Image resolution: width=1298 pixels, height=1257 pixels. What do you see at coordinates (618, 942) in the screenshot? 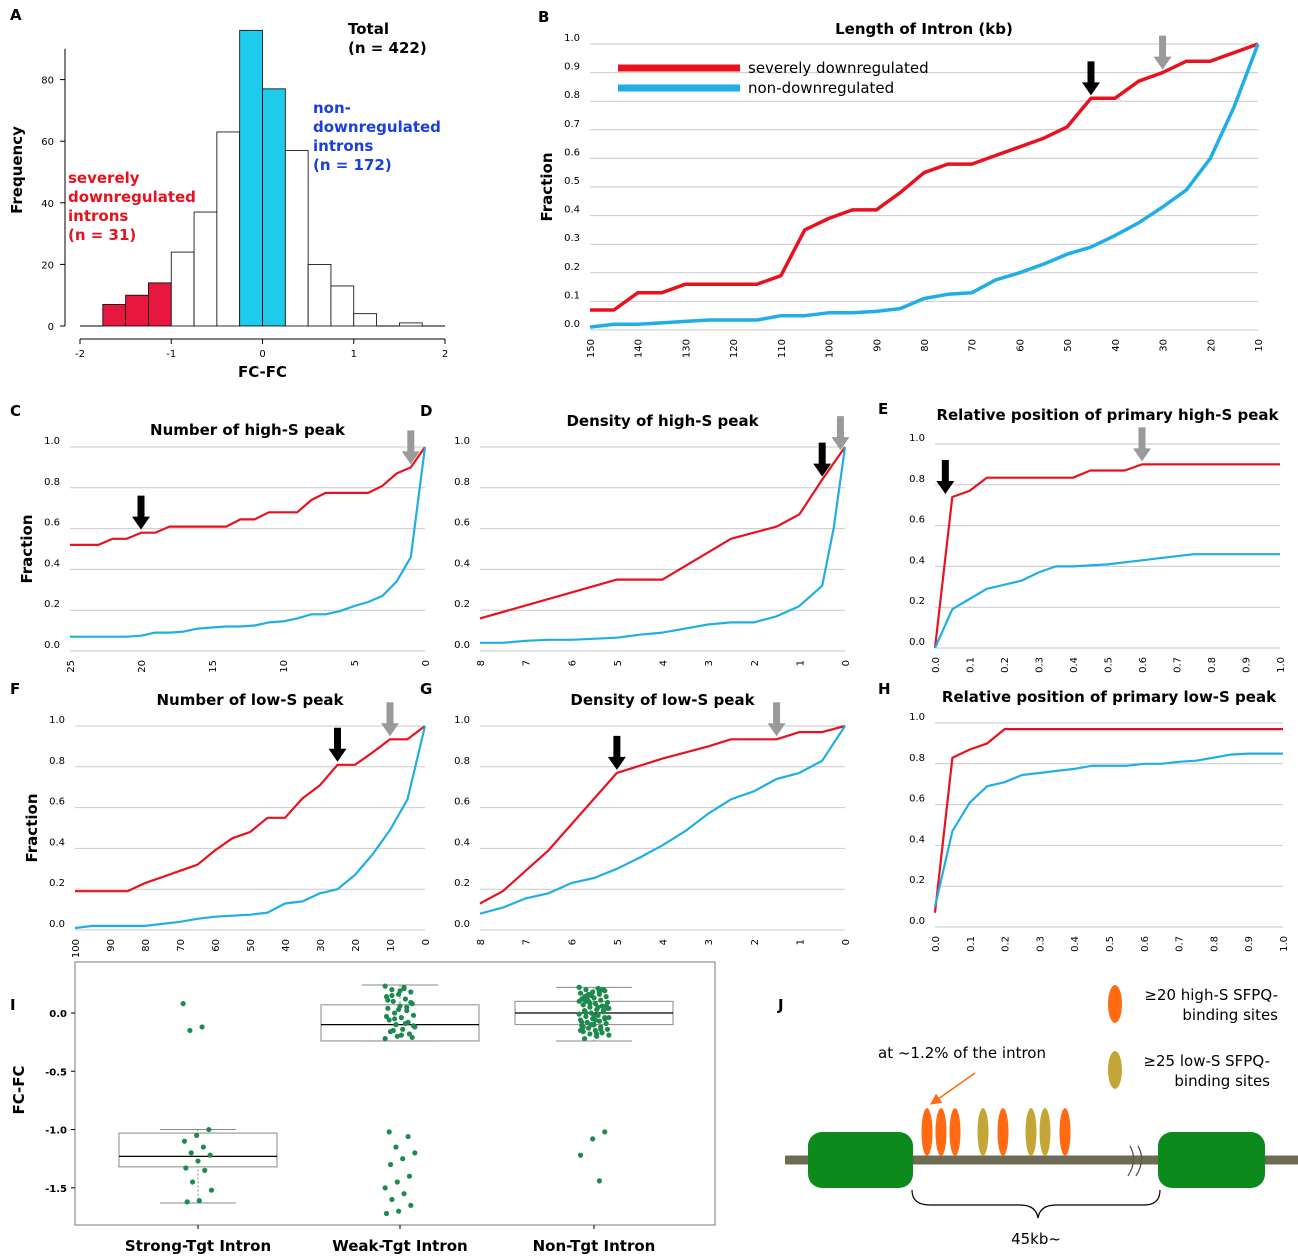
I see `xtick-G-3: 5` at bounding box center [618, 942].